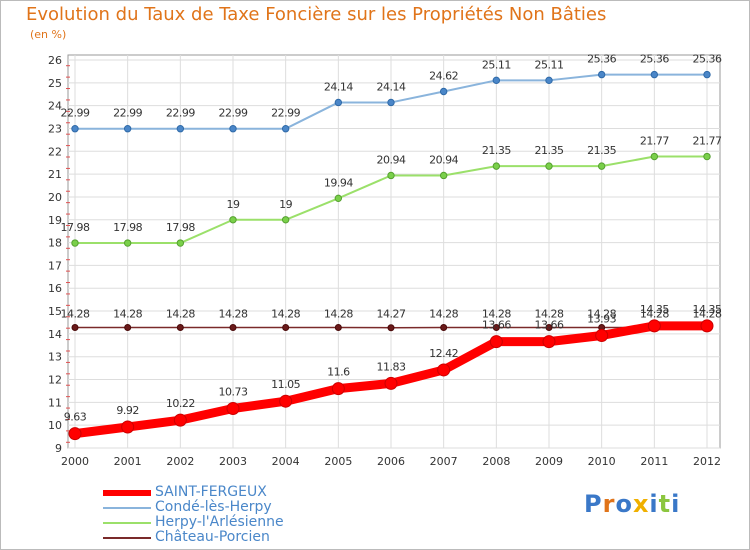  I want to click on y-tick-label: 15, so click(55, 311).